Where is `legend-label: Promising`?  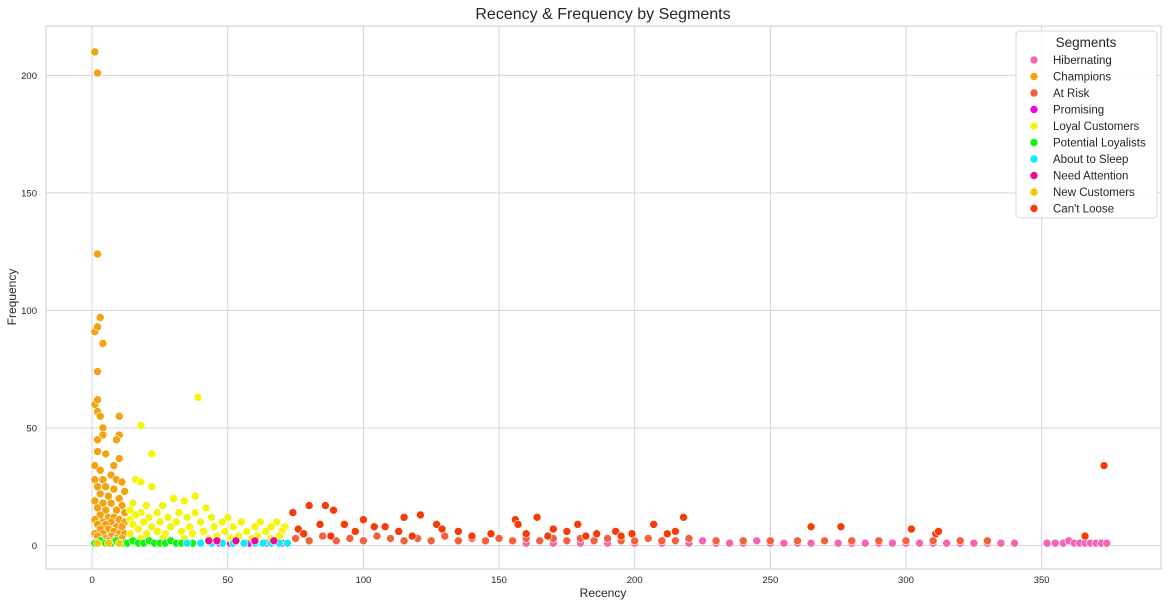
legend-label: Promising is located at coordinates (1078, 111).